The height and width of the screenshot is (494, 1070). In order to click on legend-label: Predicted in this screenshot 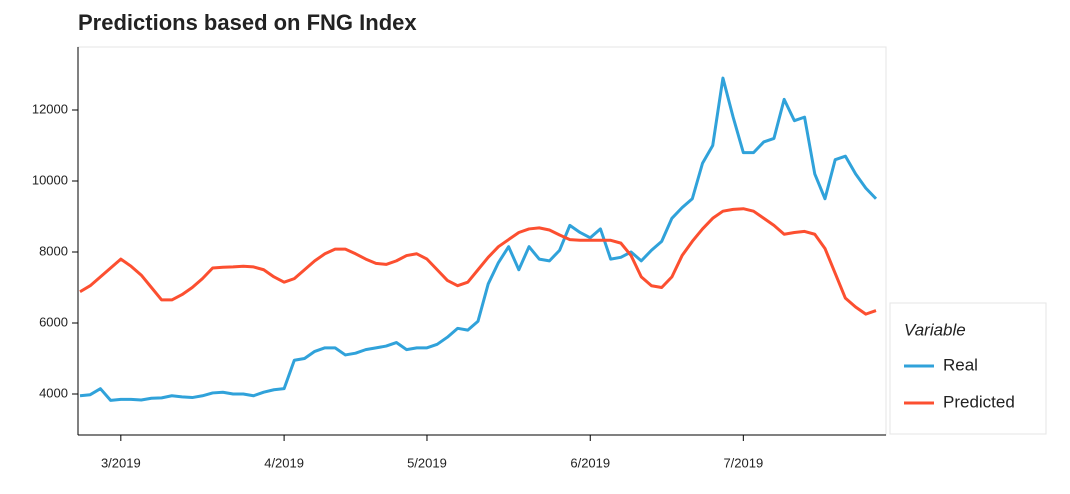, I will do `click(979, 401)`.